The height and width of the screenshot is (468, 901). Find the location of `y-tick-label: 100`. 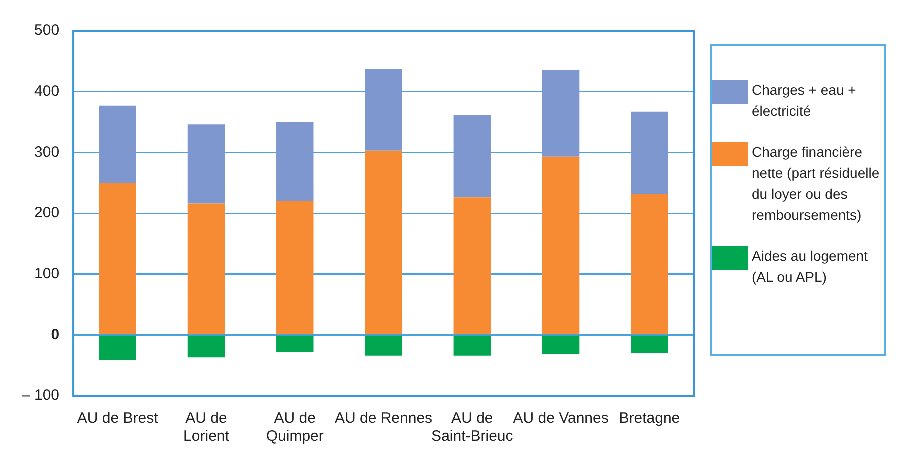

y-tick-label: 100 is located at coordinates (47, 273).